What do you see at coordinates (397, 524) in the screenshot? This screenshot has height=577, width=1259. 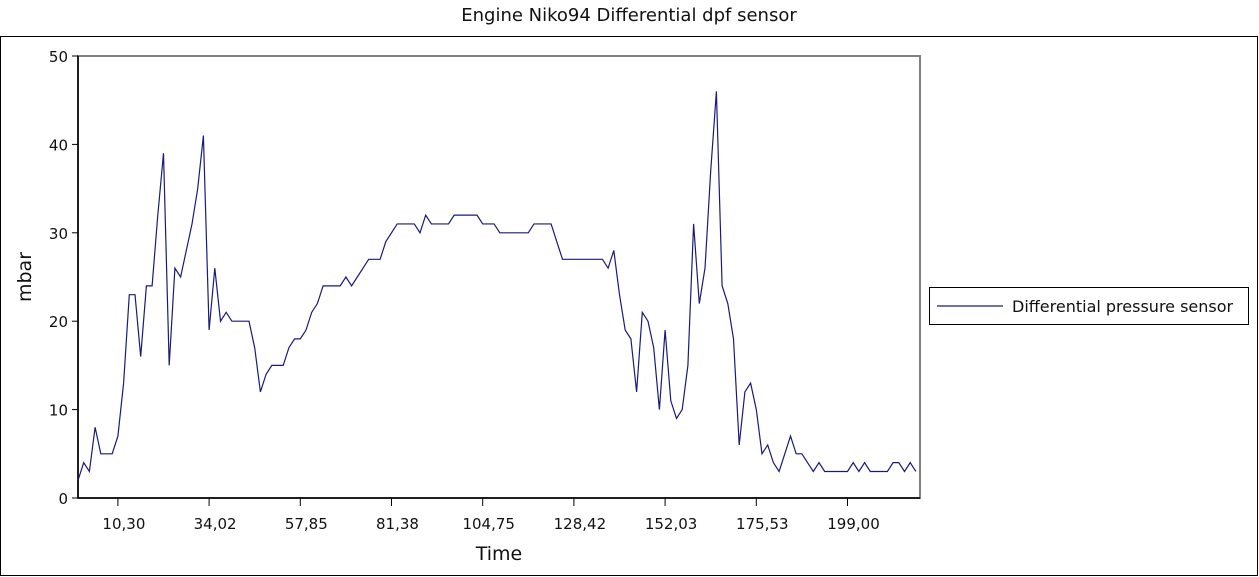 I see `x-tick-label: 81,38` at bounding box center [397, 524].